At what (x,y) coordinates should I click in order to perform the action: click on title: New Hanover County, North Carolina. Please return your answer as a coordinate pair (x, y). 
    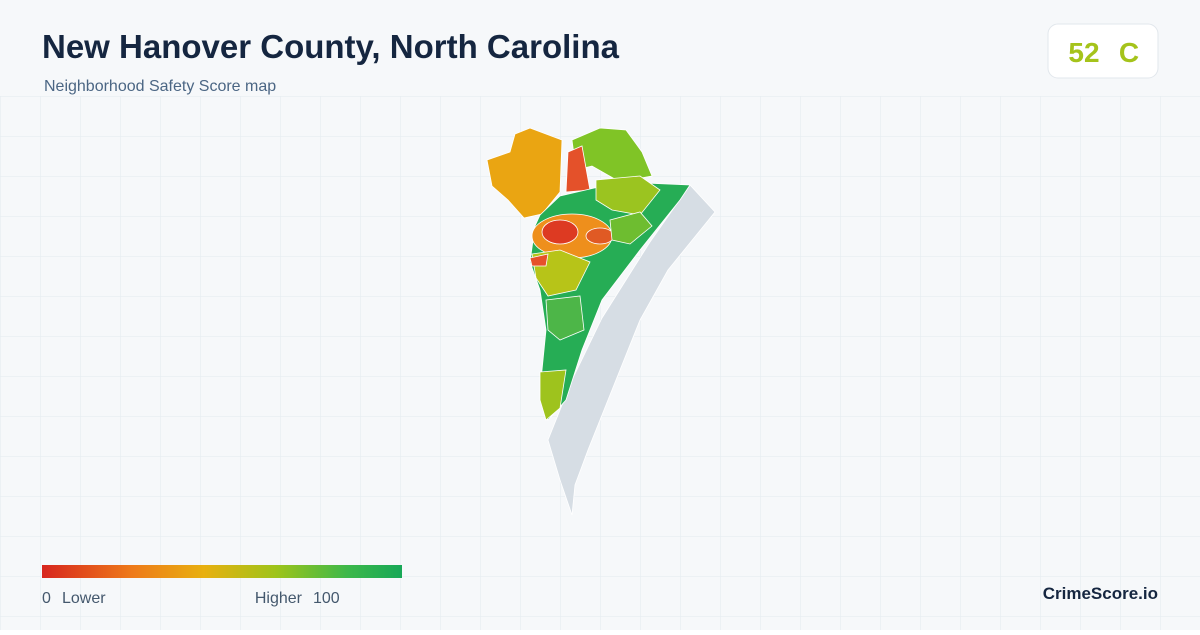
    Looking at the image, I should click on (331, 46).